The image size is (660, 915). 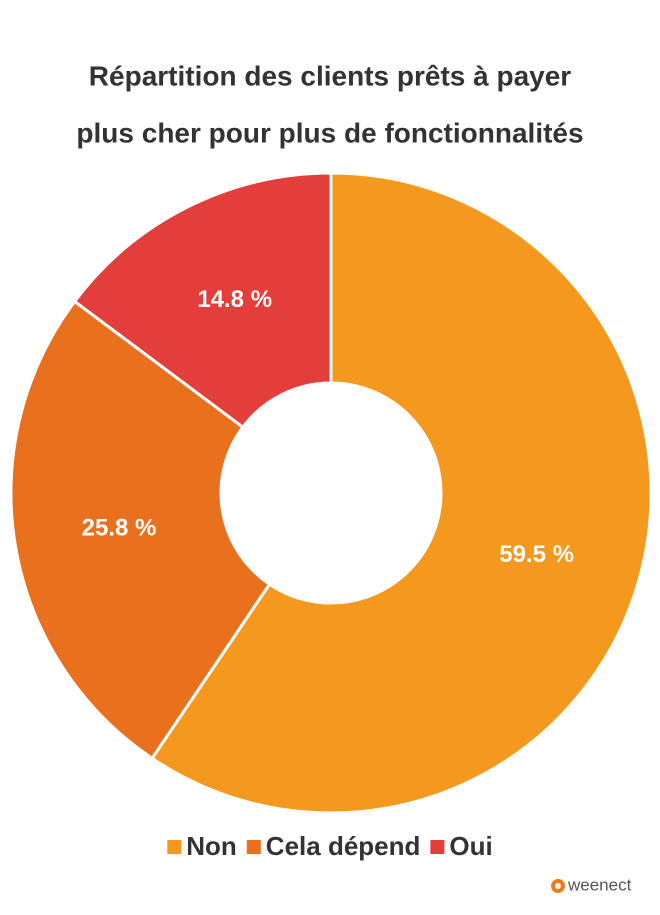 I want to click on chart-title: Répartition des clients prêts à payer, so click(x=330, y=75).